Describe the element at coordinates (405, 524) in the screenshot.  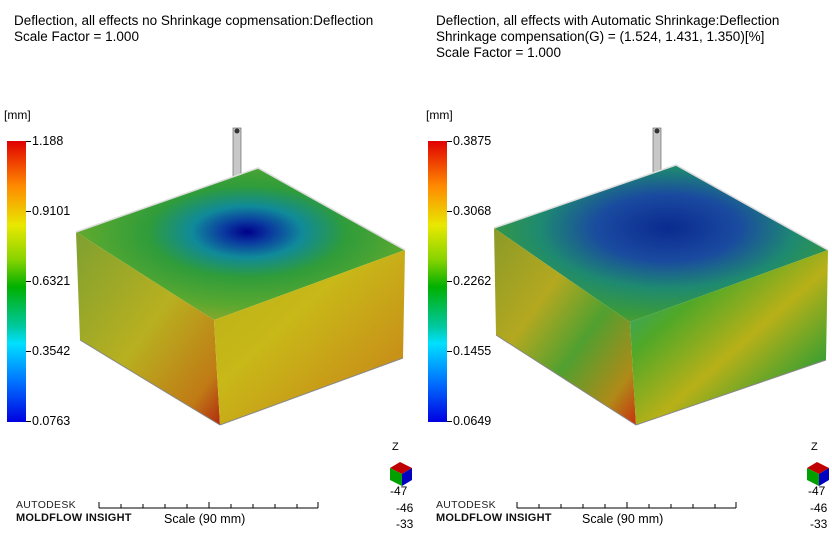
I see `left-coord-value: -33` at that location.